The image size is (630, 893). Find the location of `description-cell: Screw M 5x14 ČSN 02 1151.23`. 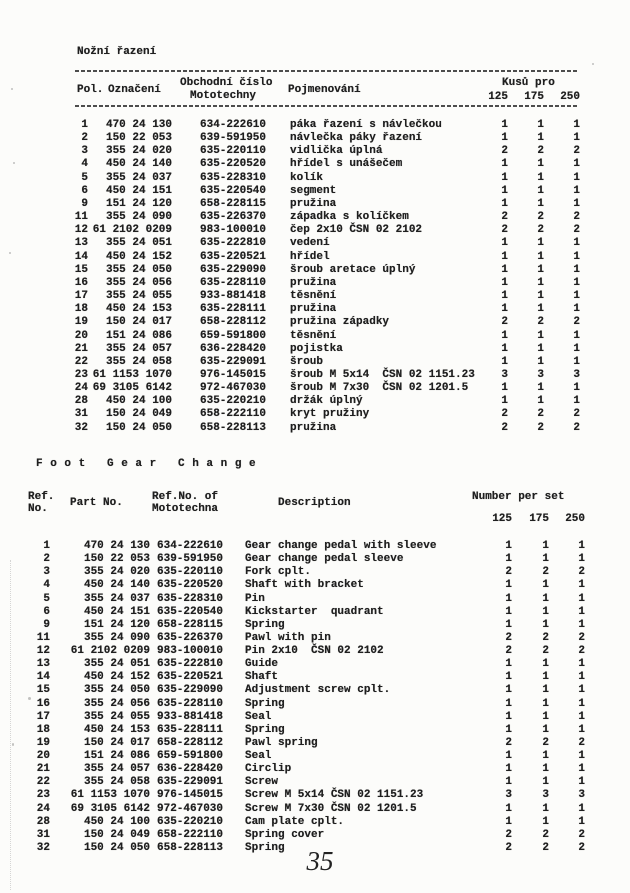

description-cell: Screw M 5x14 ČSN 02 1151.23 is located at coordinates (334, 795).